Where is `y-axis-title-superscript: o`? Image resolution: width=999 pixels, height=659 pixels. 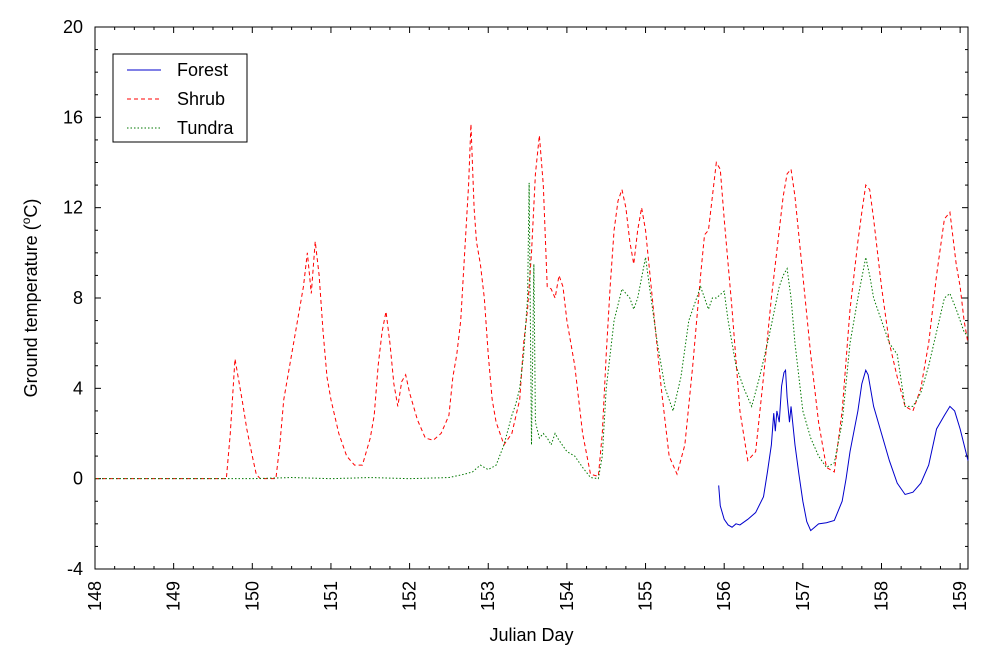 y-axis-title-superscript: o is located at coordinates (26, 220).